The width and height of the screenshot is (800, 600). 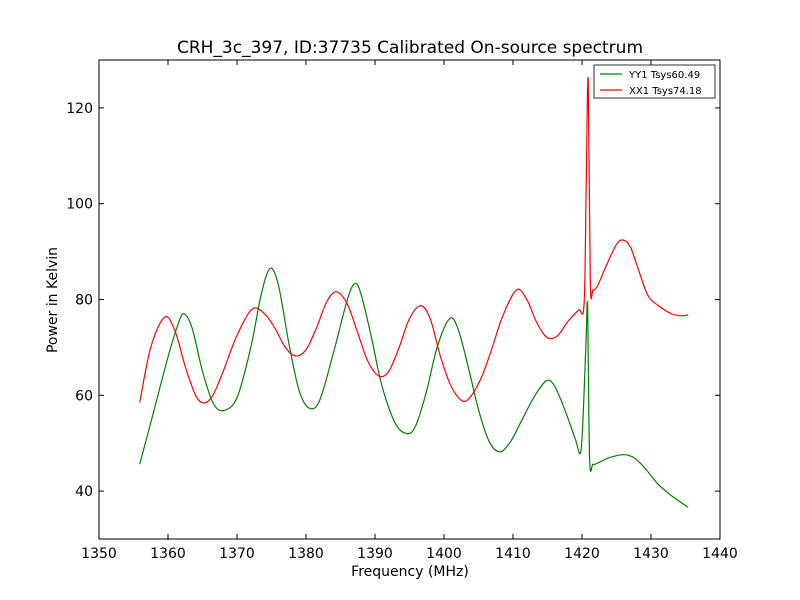 I want to click on x-axis-label: Frequency (MHz), so click(x=410, y=572).